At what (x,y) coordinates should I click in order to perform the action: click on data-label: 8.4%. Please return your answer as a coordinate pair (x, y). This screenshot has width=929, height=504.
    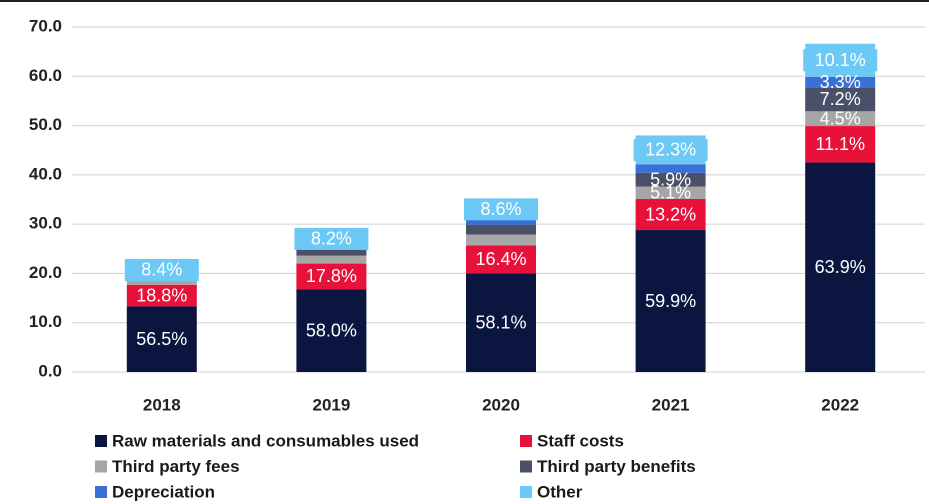
    Looking at the image, I should click on (161, 270).